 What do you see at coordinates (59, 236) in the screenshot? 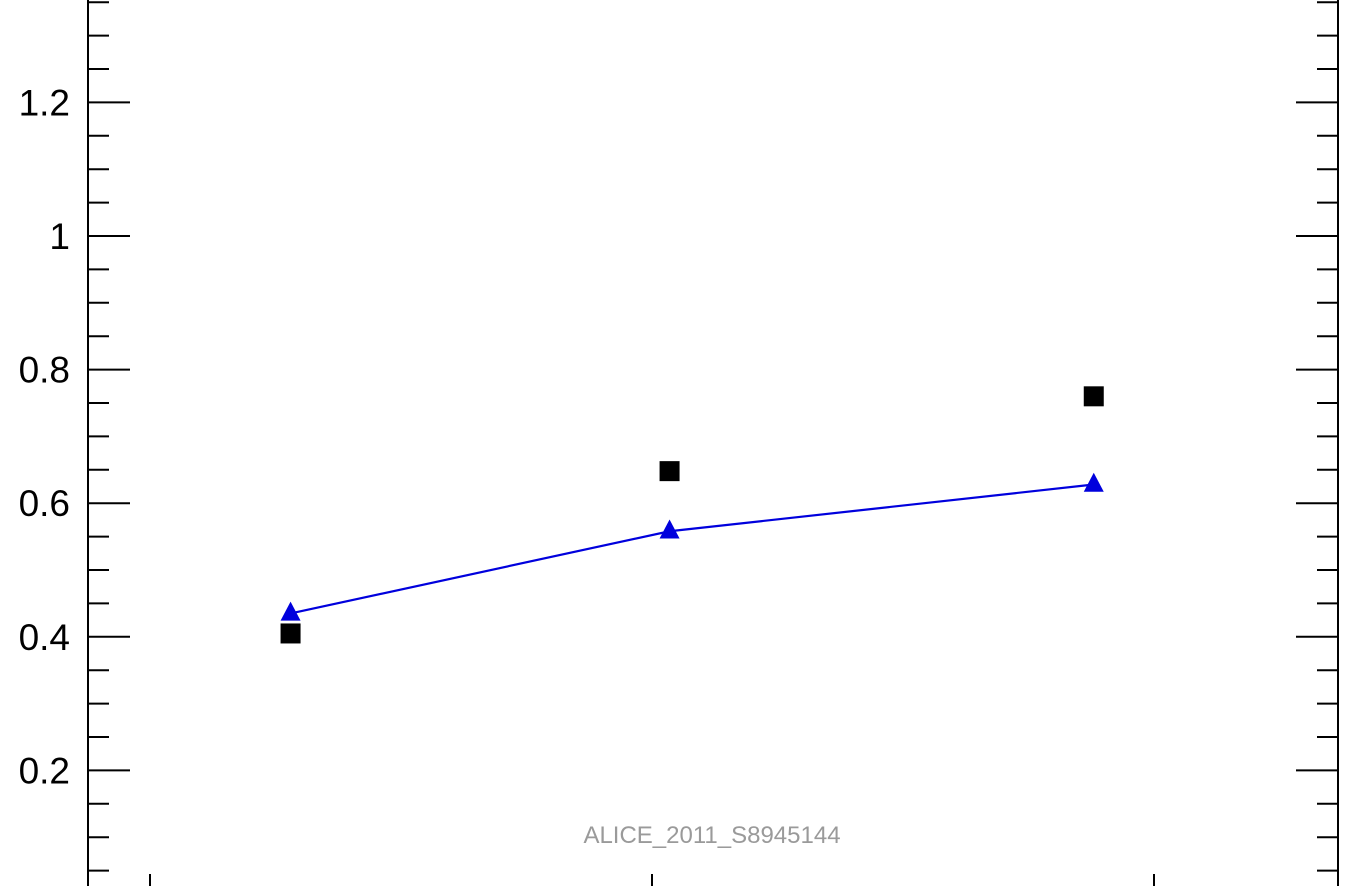
I see `y-tick-label: 1` at bounding box center [59, 236].